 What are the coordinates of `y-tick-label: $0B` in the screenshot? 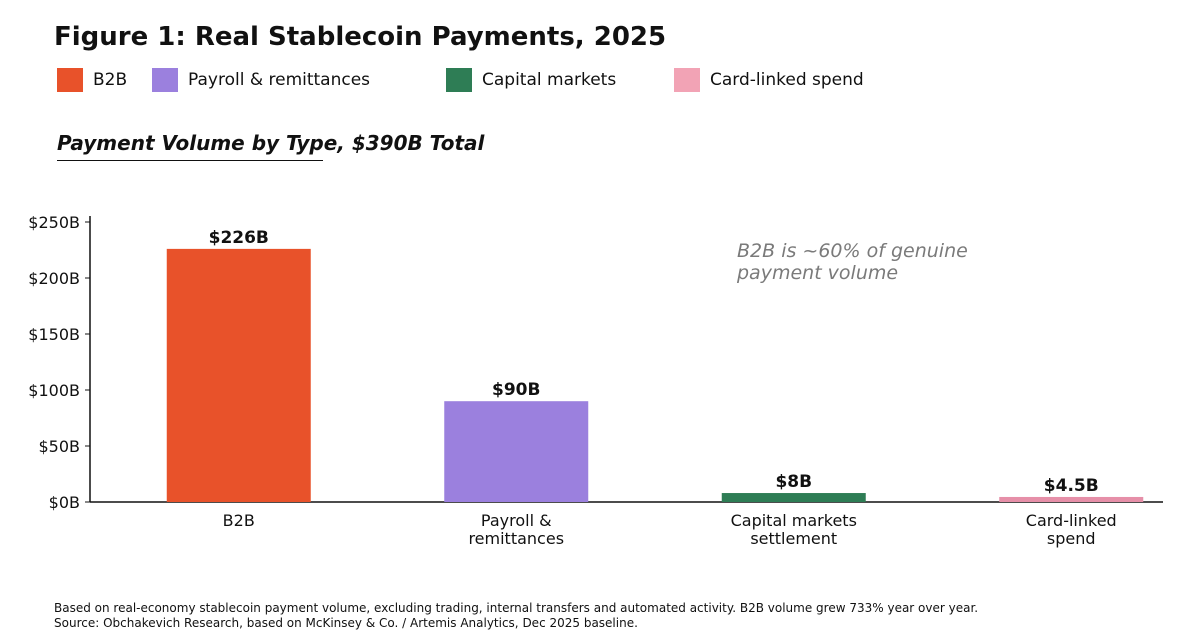 It's located at (64, 502).